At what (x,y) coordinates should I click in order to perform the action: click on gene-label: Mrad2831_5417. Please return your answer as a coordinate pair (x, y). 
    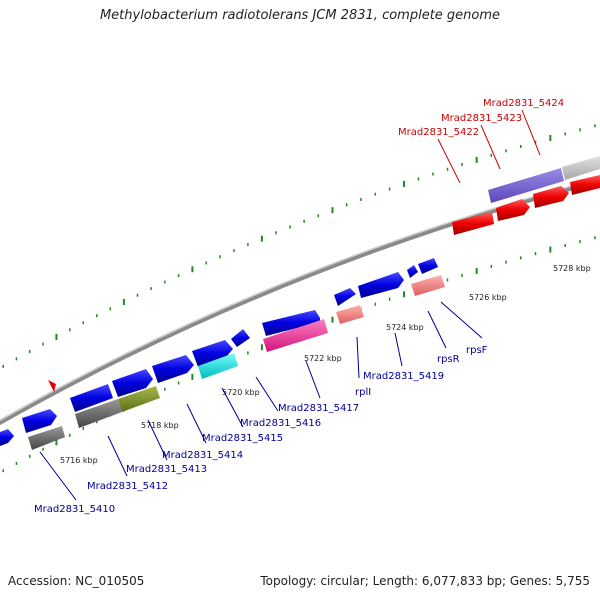
    Looking at the image, I should click on (318, 408).